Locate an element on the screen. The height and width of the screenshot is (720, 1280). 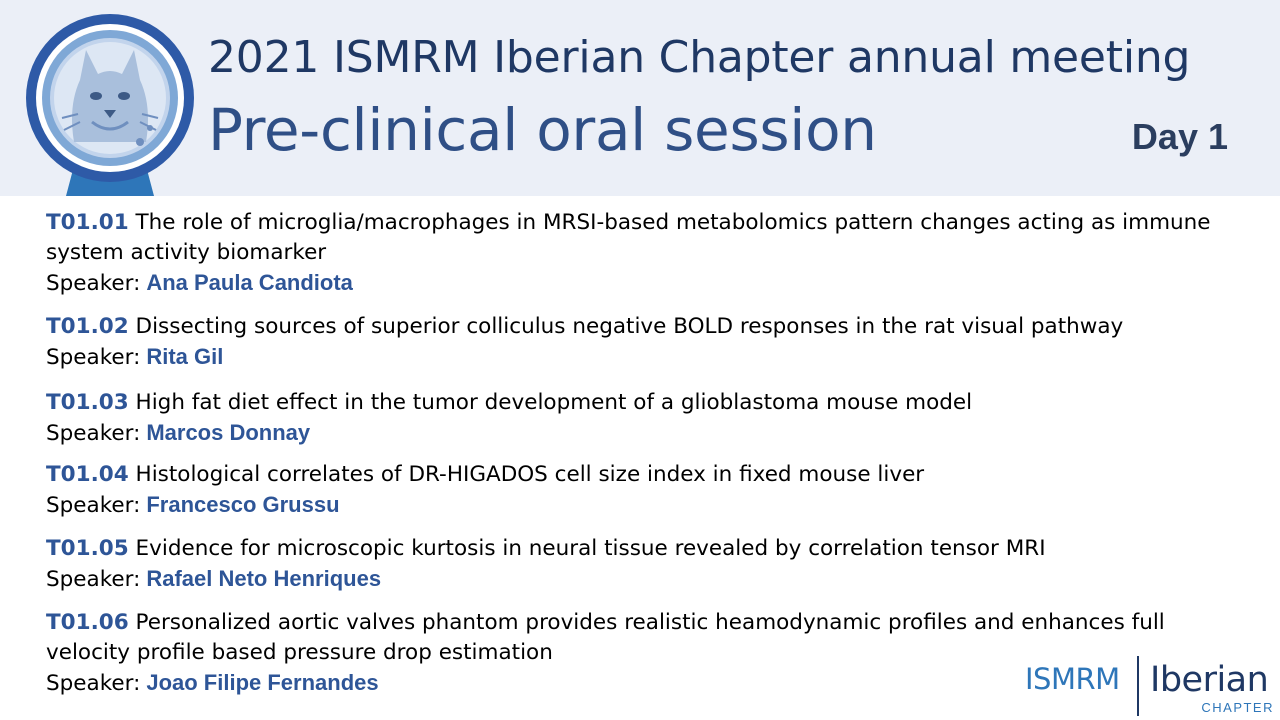
brand-ismrm: ISMRM is located at coordinates (1072, 679).